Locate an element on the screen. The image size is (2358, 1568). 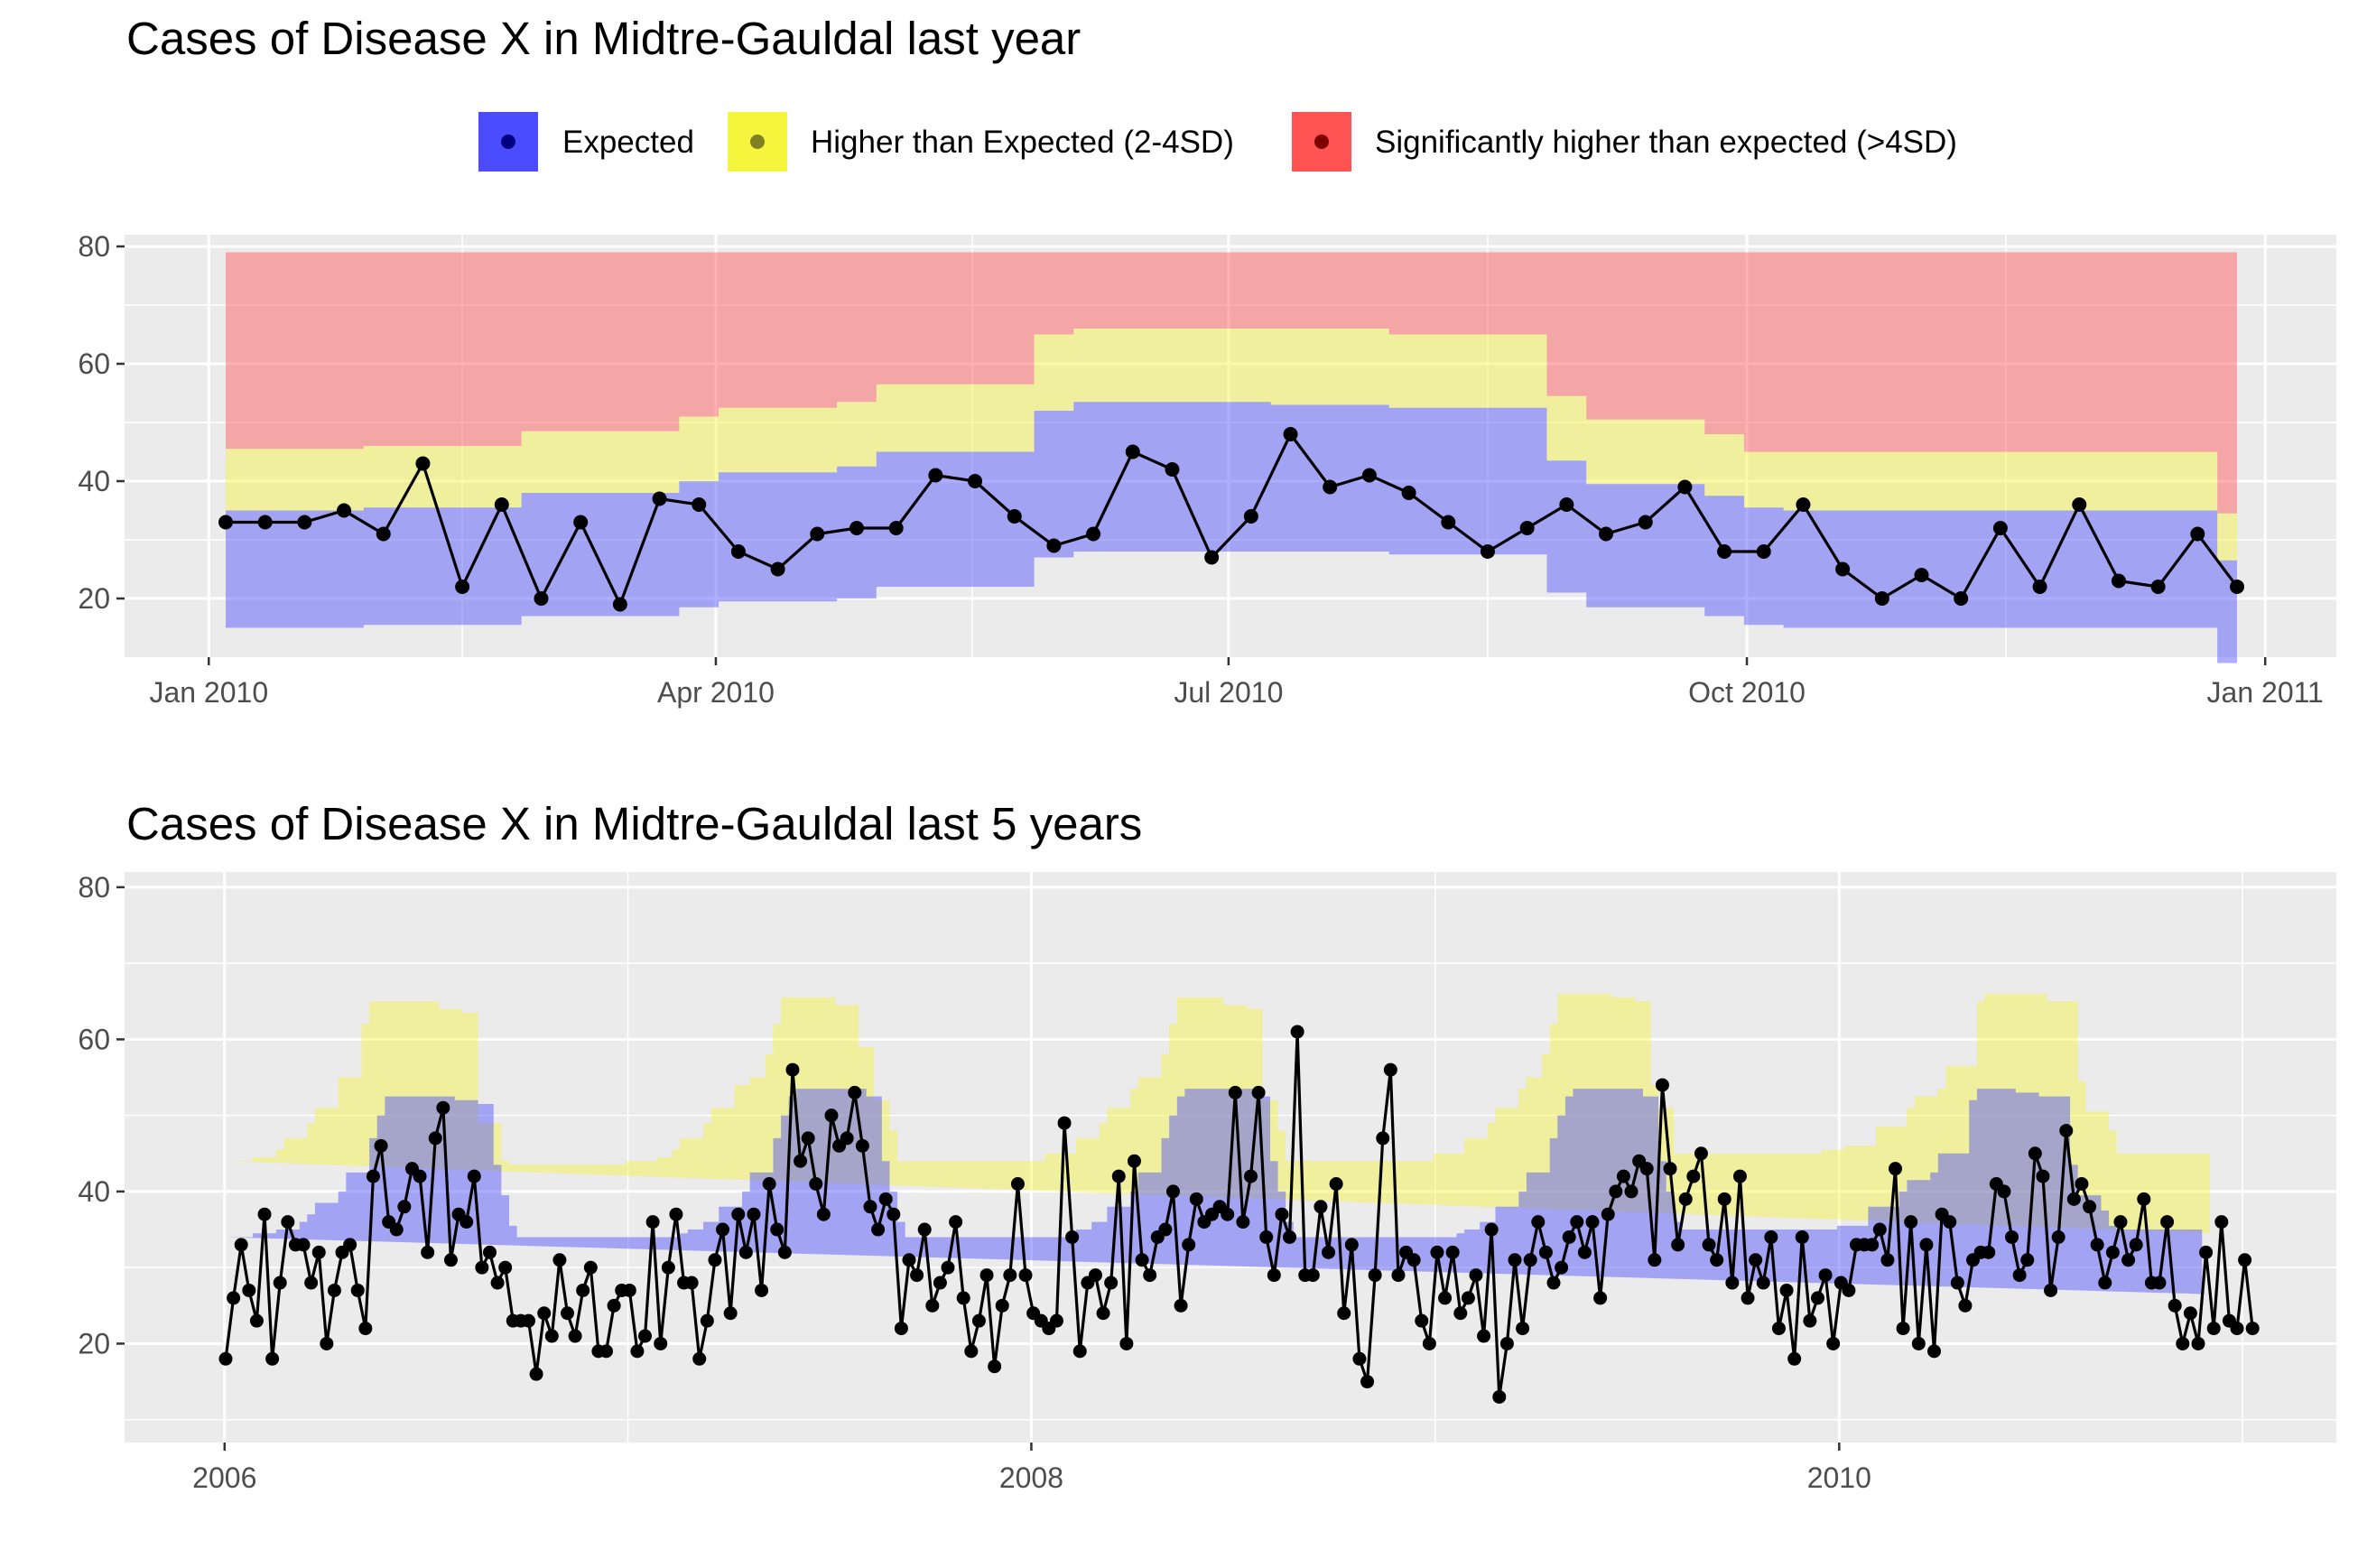
y-tick-label: 80 is located at coordinates (94, 887).